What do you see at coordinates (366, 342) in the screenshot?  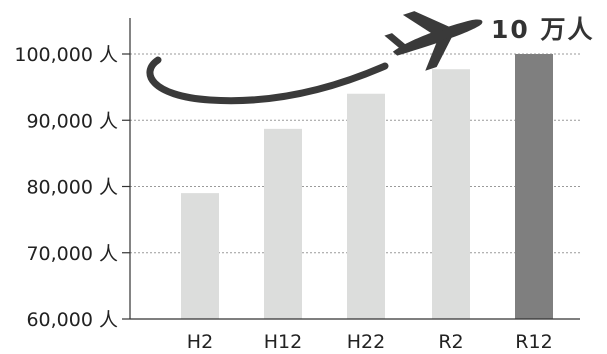 I see `x-tick-label: H22` at bounding box center [366, 342].